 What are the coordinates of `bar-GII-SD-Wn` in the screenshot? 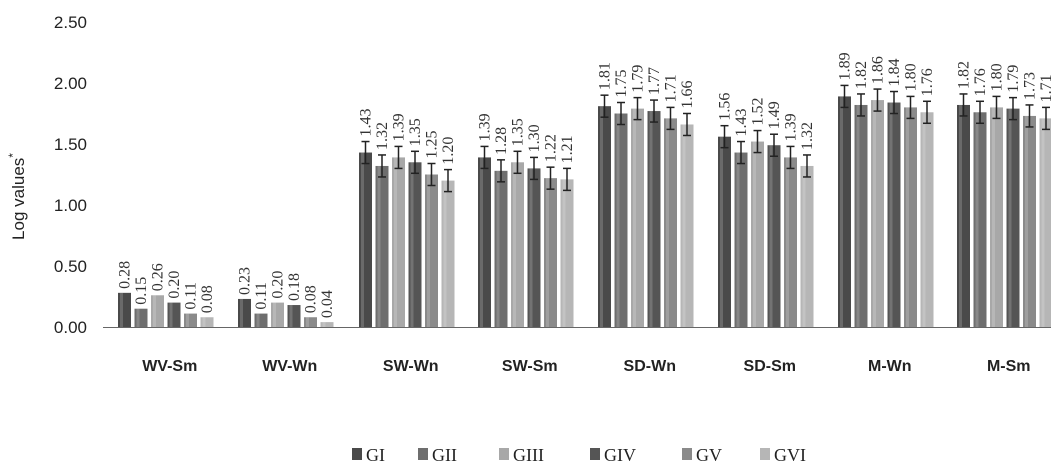 It's located at (621, 221).